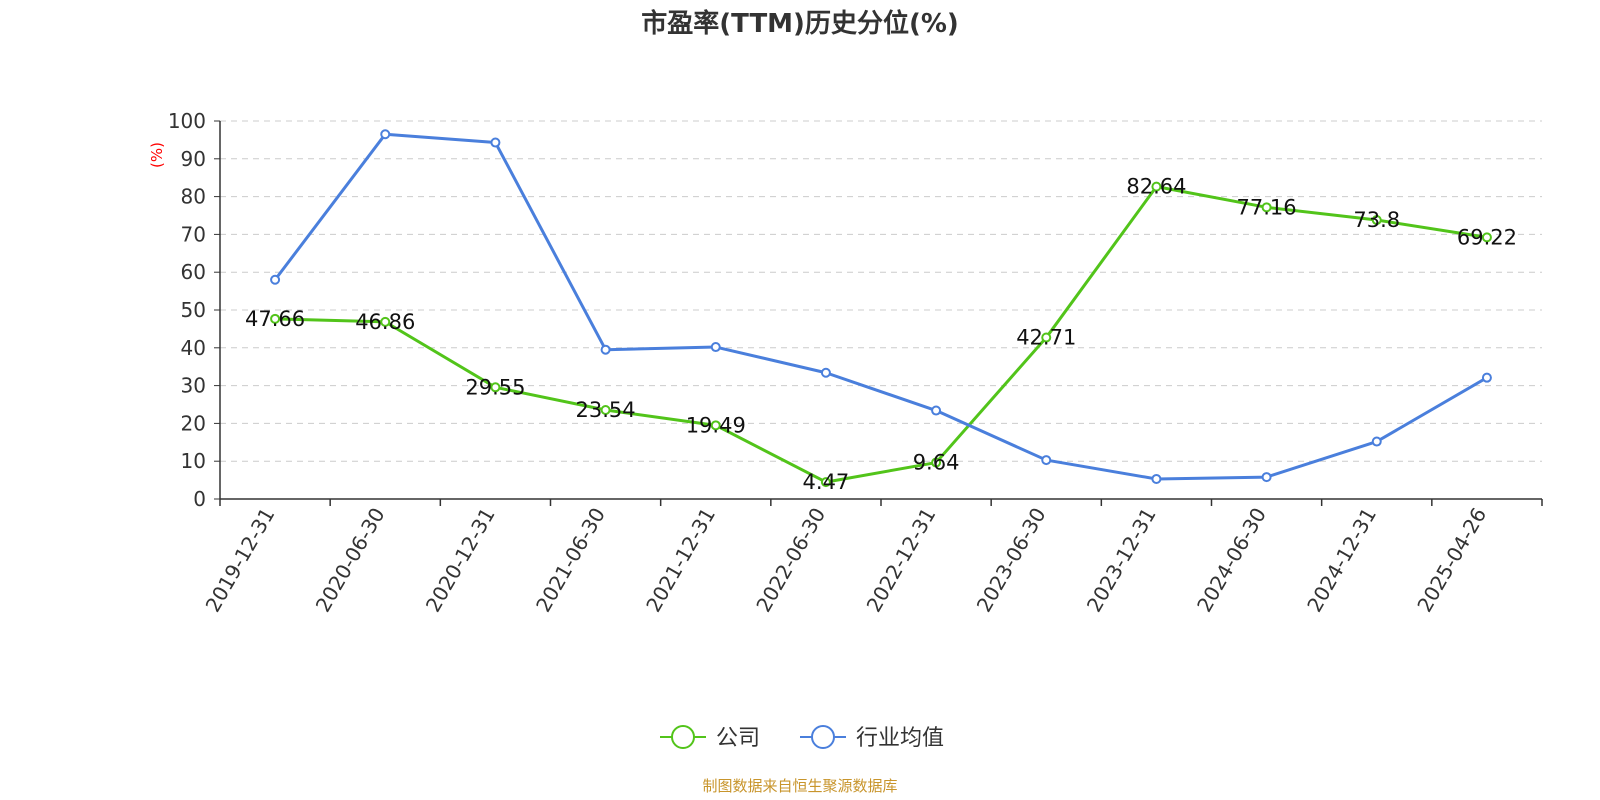 Image resolution: width=1600 pixels, height=800 pixels. Describe the element at coordinates (1011, 560) in the screenshot. I see `x-tick-label: 2023-06-30` at that location.